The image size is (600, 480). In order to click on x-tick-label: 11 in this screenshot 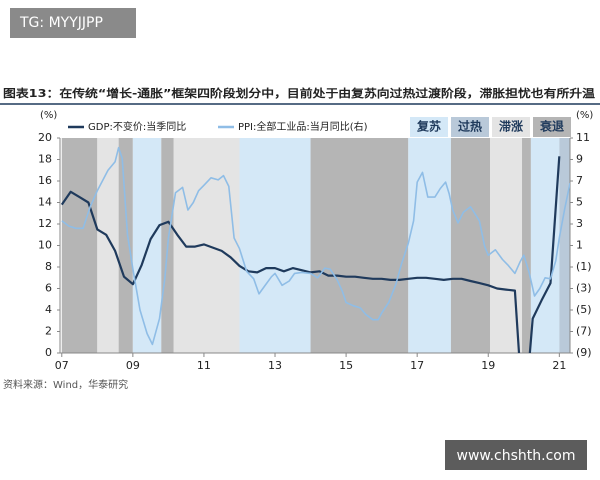, I will do `click(204, 365)`.